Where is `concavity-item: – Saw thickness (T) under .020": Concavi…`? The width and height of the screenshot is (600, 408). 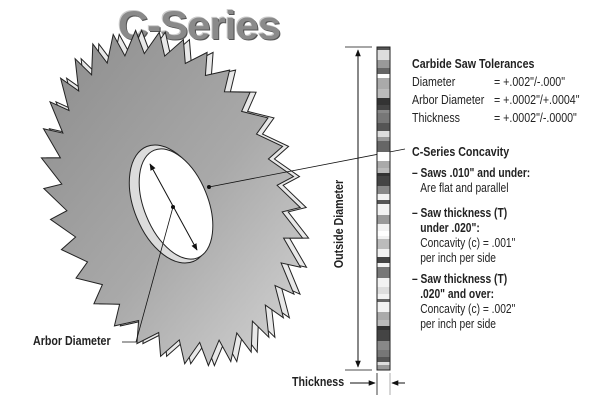
concavity-item: – Saw thickness (T) under .020": Concavi… is located at coordinates (464, 235).